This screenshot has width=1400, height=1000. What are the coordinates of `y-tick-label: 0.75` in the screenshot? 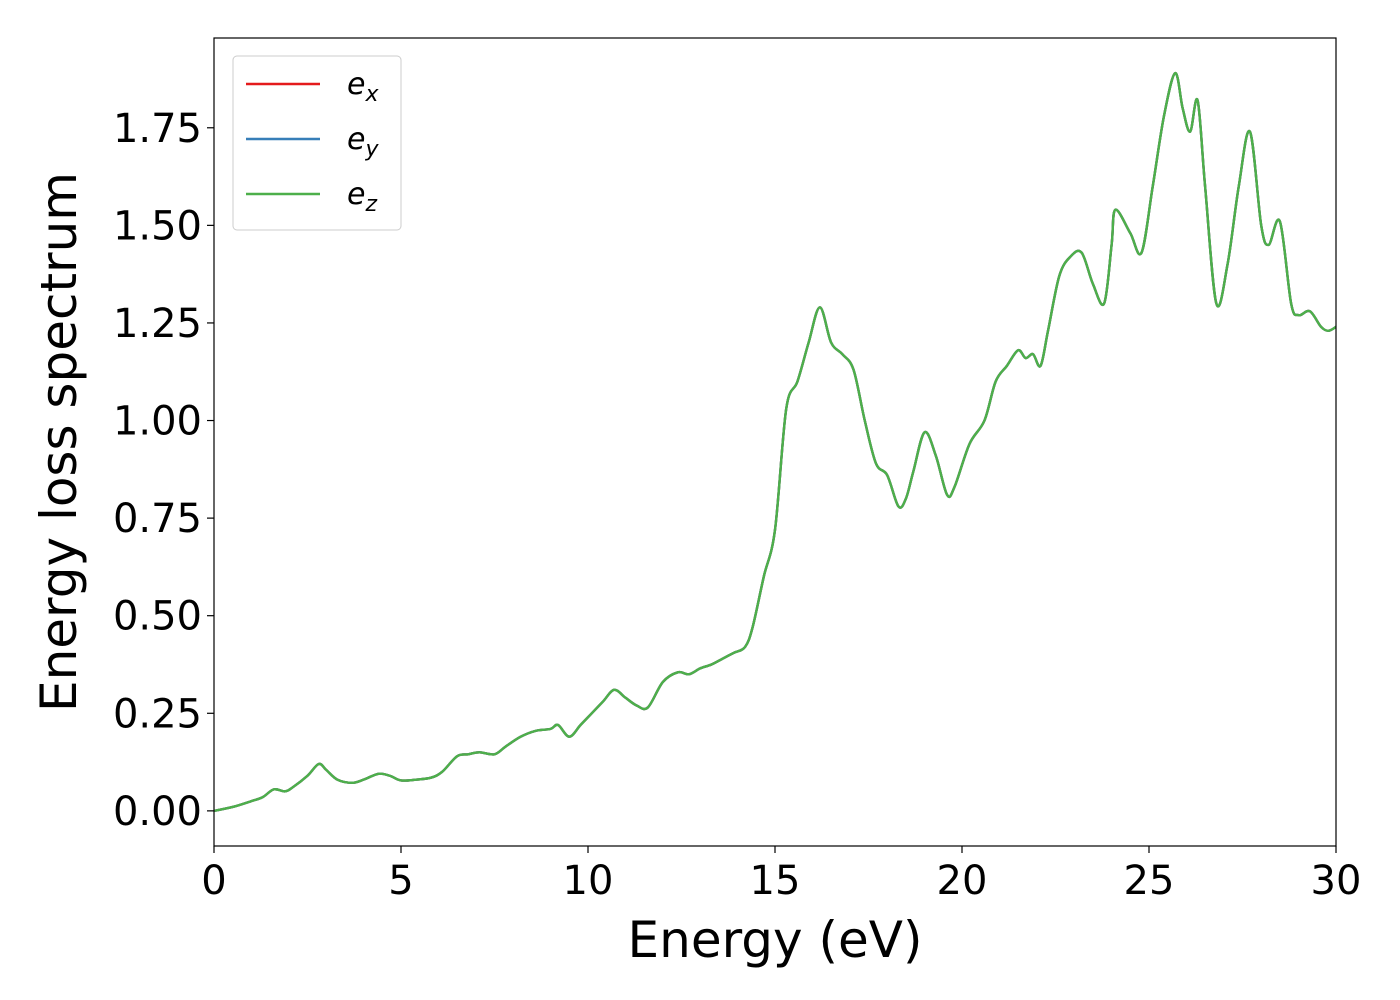 It's located at (157, 519).